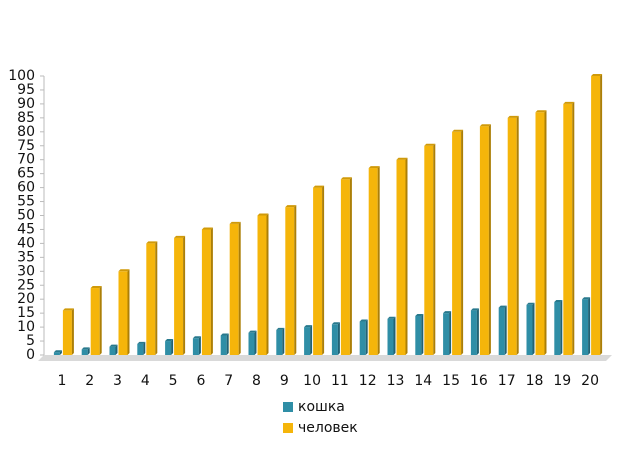 The height and width of the screenshot is (467, 623). I want to click on x-tick-label: 13, so click(396, 381).